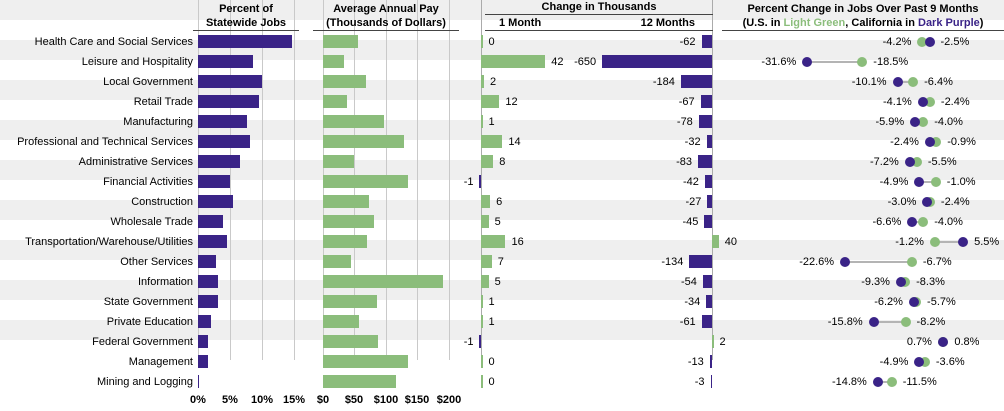 This screenshot has height=411, width=1004. I want to click on pct-change-low-value: -31.6%, so click(779, 62).